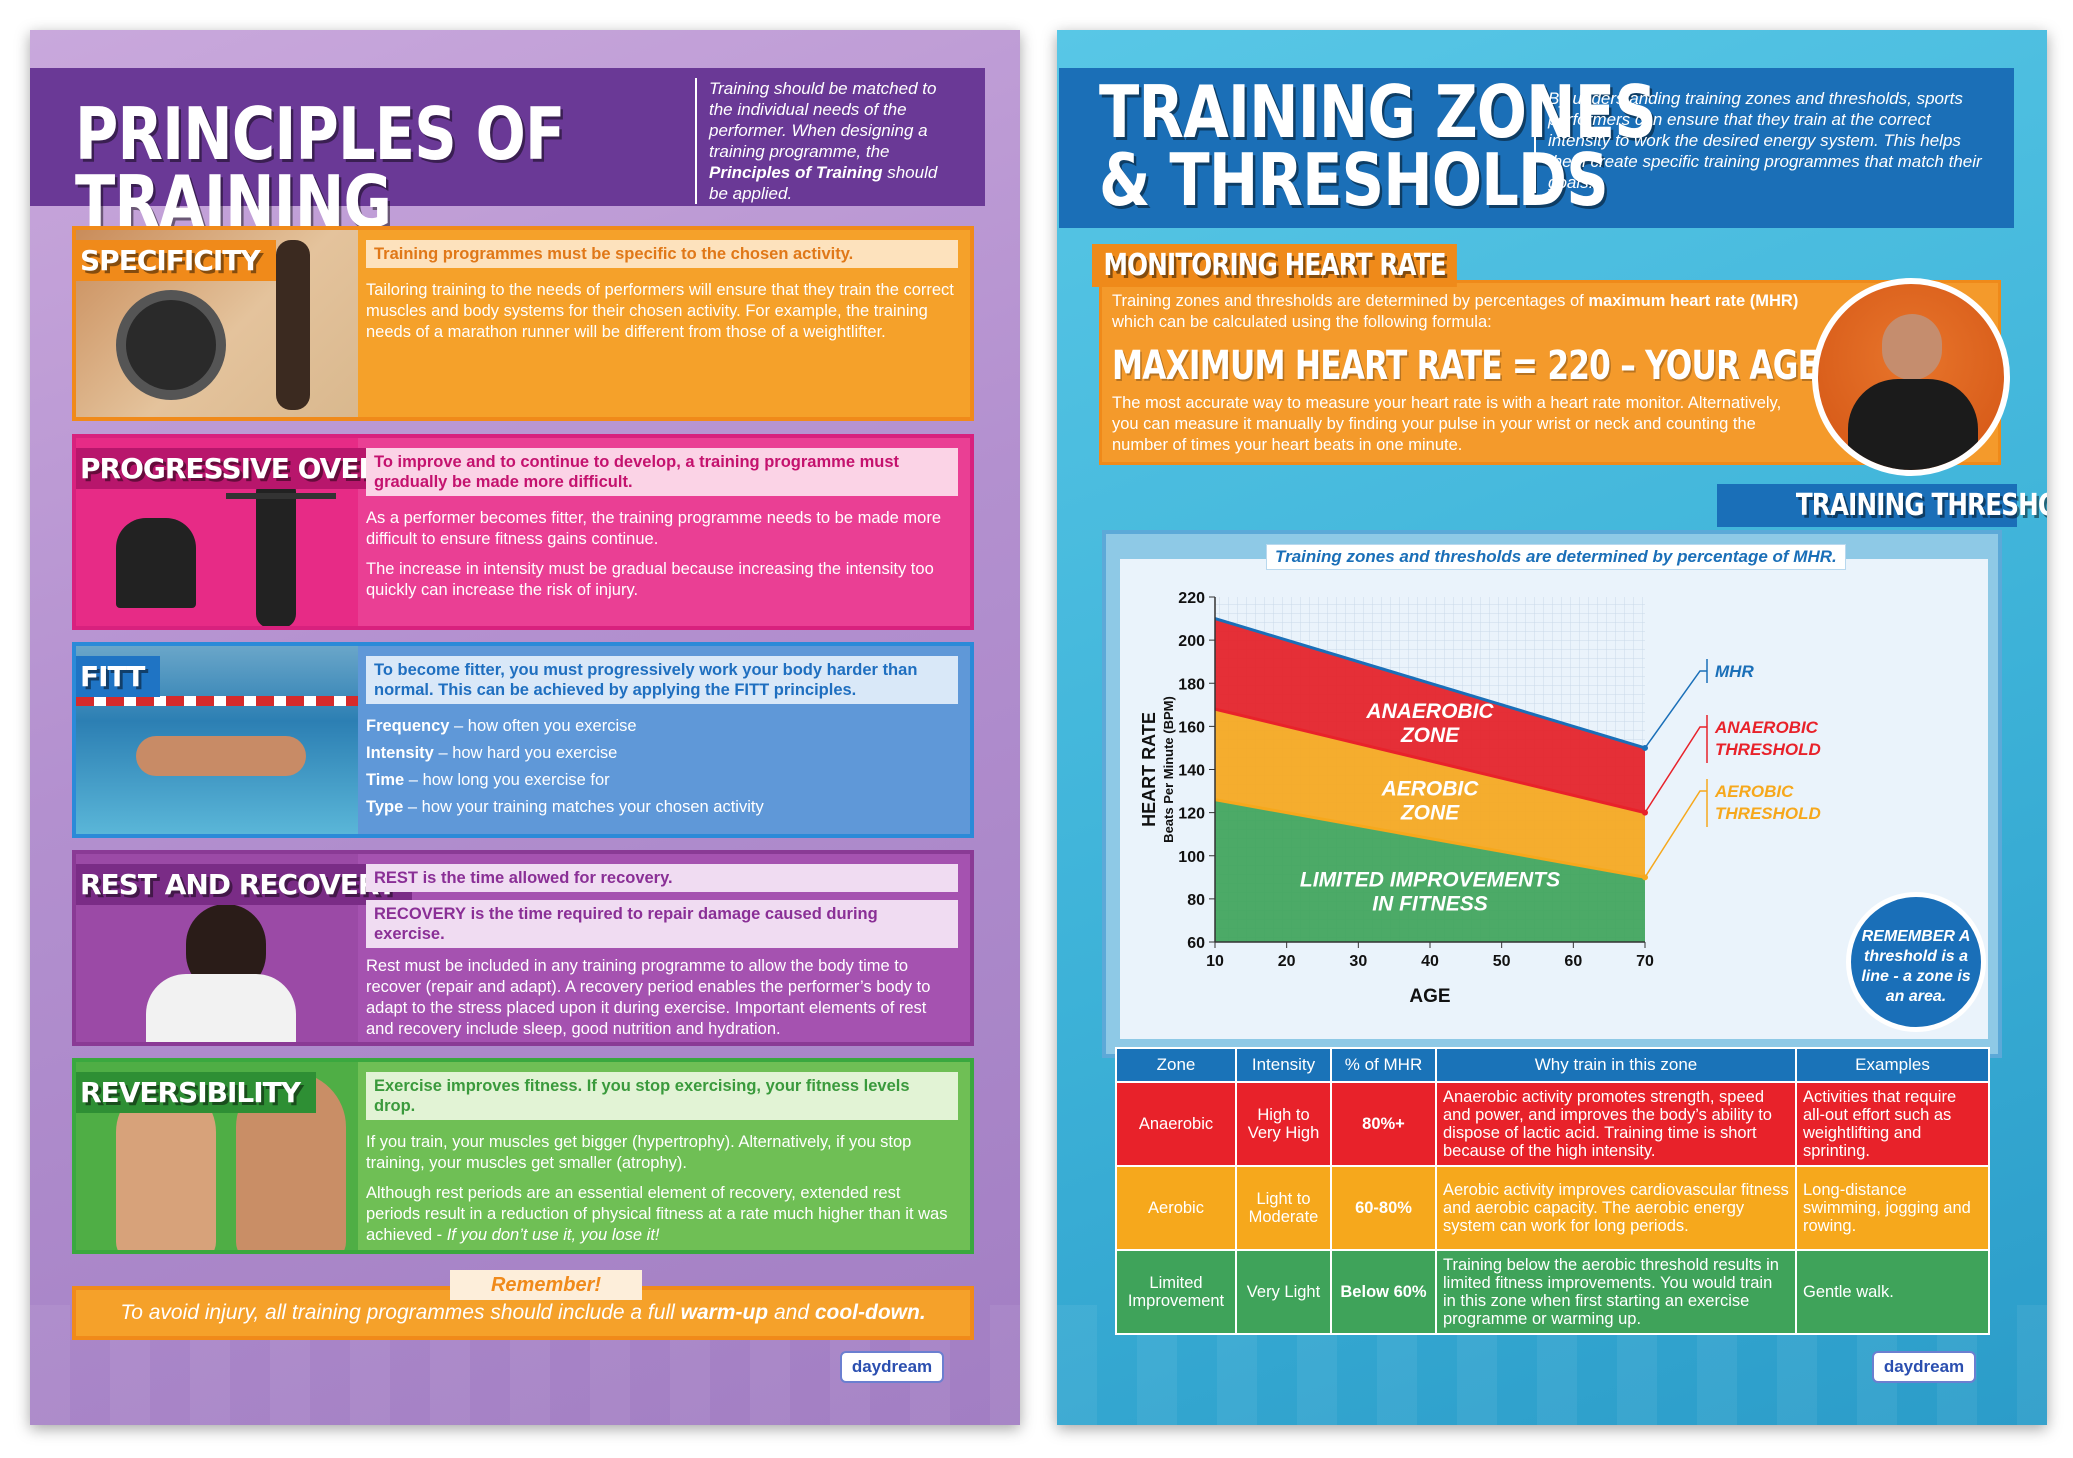 The image size is (2073, 1458). Describe the element at coordinates (1768, 813) in the screenshot. I see `legend-aerobic-threshold-label2: THRESHOLD` at that location.